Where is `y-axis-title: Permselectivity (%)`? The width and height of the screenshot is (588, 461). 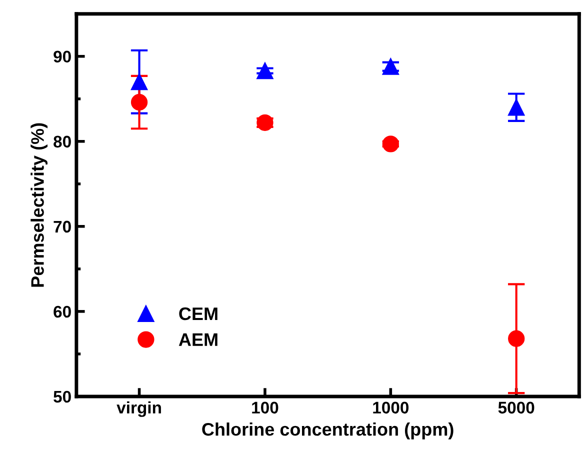 y-axis-title: Permselectivity (%) is located at coordinates (39, 205).